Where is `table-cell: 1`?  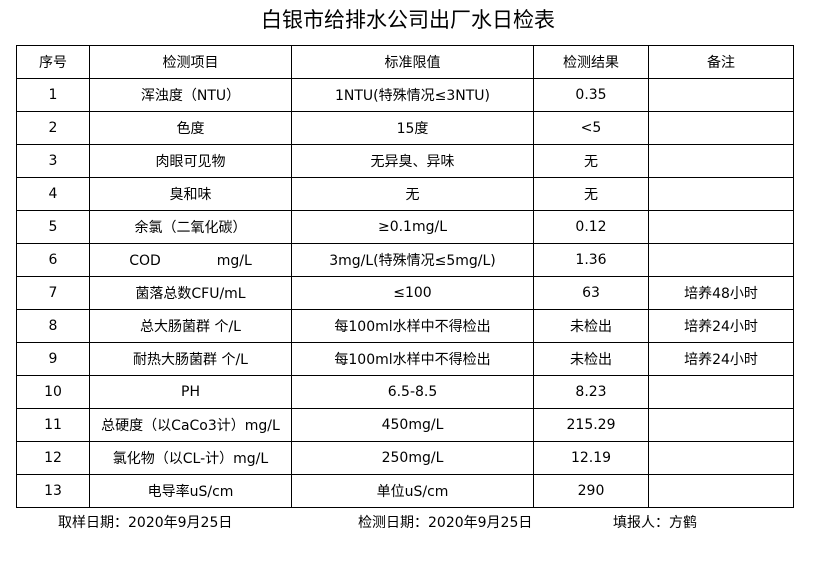 table-cell: 1 is located at coordinates (53, 95).